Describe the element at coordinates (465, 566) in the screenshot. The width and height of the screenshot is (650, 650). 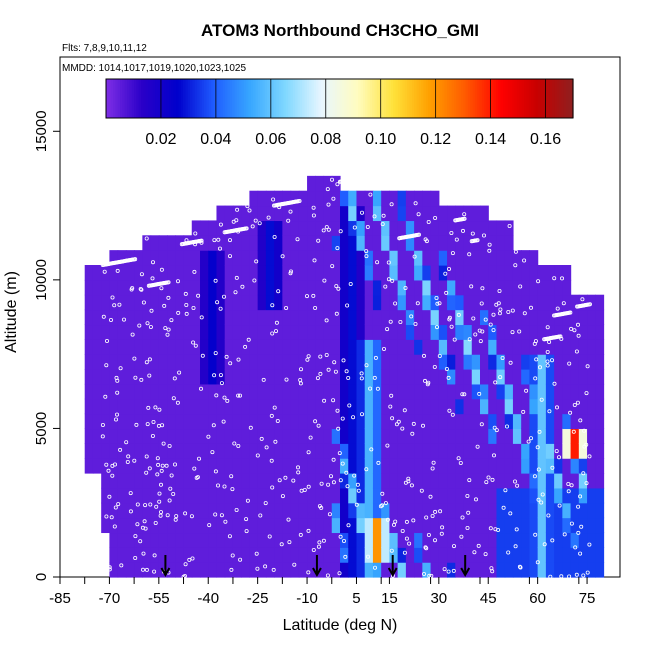
I see `profile-arrow` at that location.